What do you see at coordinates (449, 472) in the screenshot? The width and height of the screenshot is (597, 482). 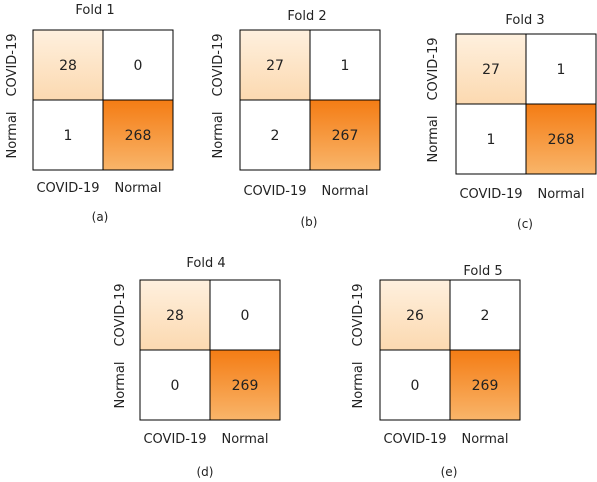 I see `panel-caption: (e)` at bounding box center [449, 472].